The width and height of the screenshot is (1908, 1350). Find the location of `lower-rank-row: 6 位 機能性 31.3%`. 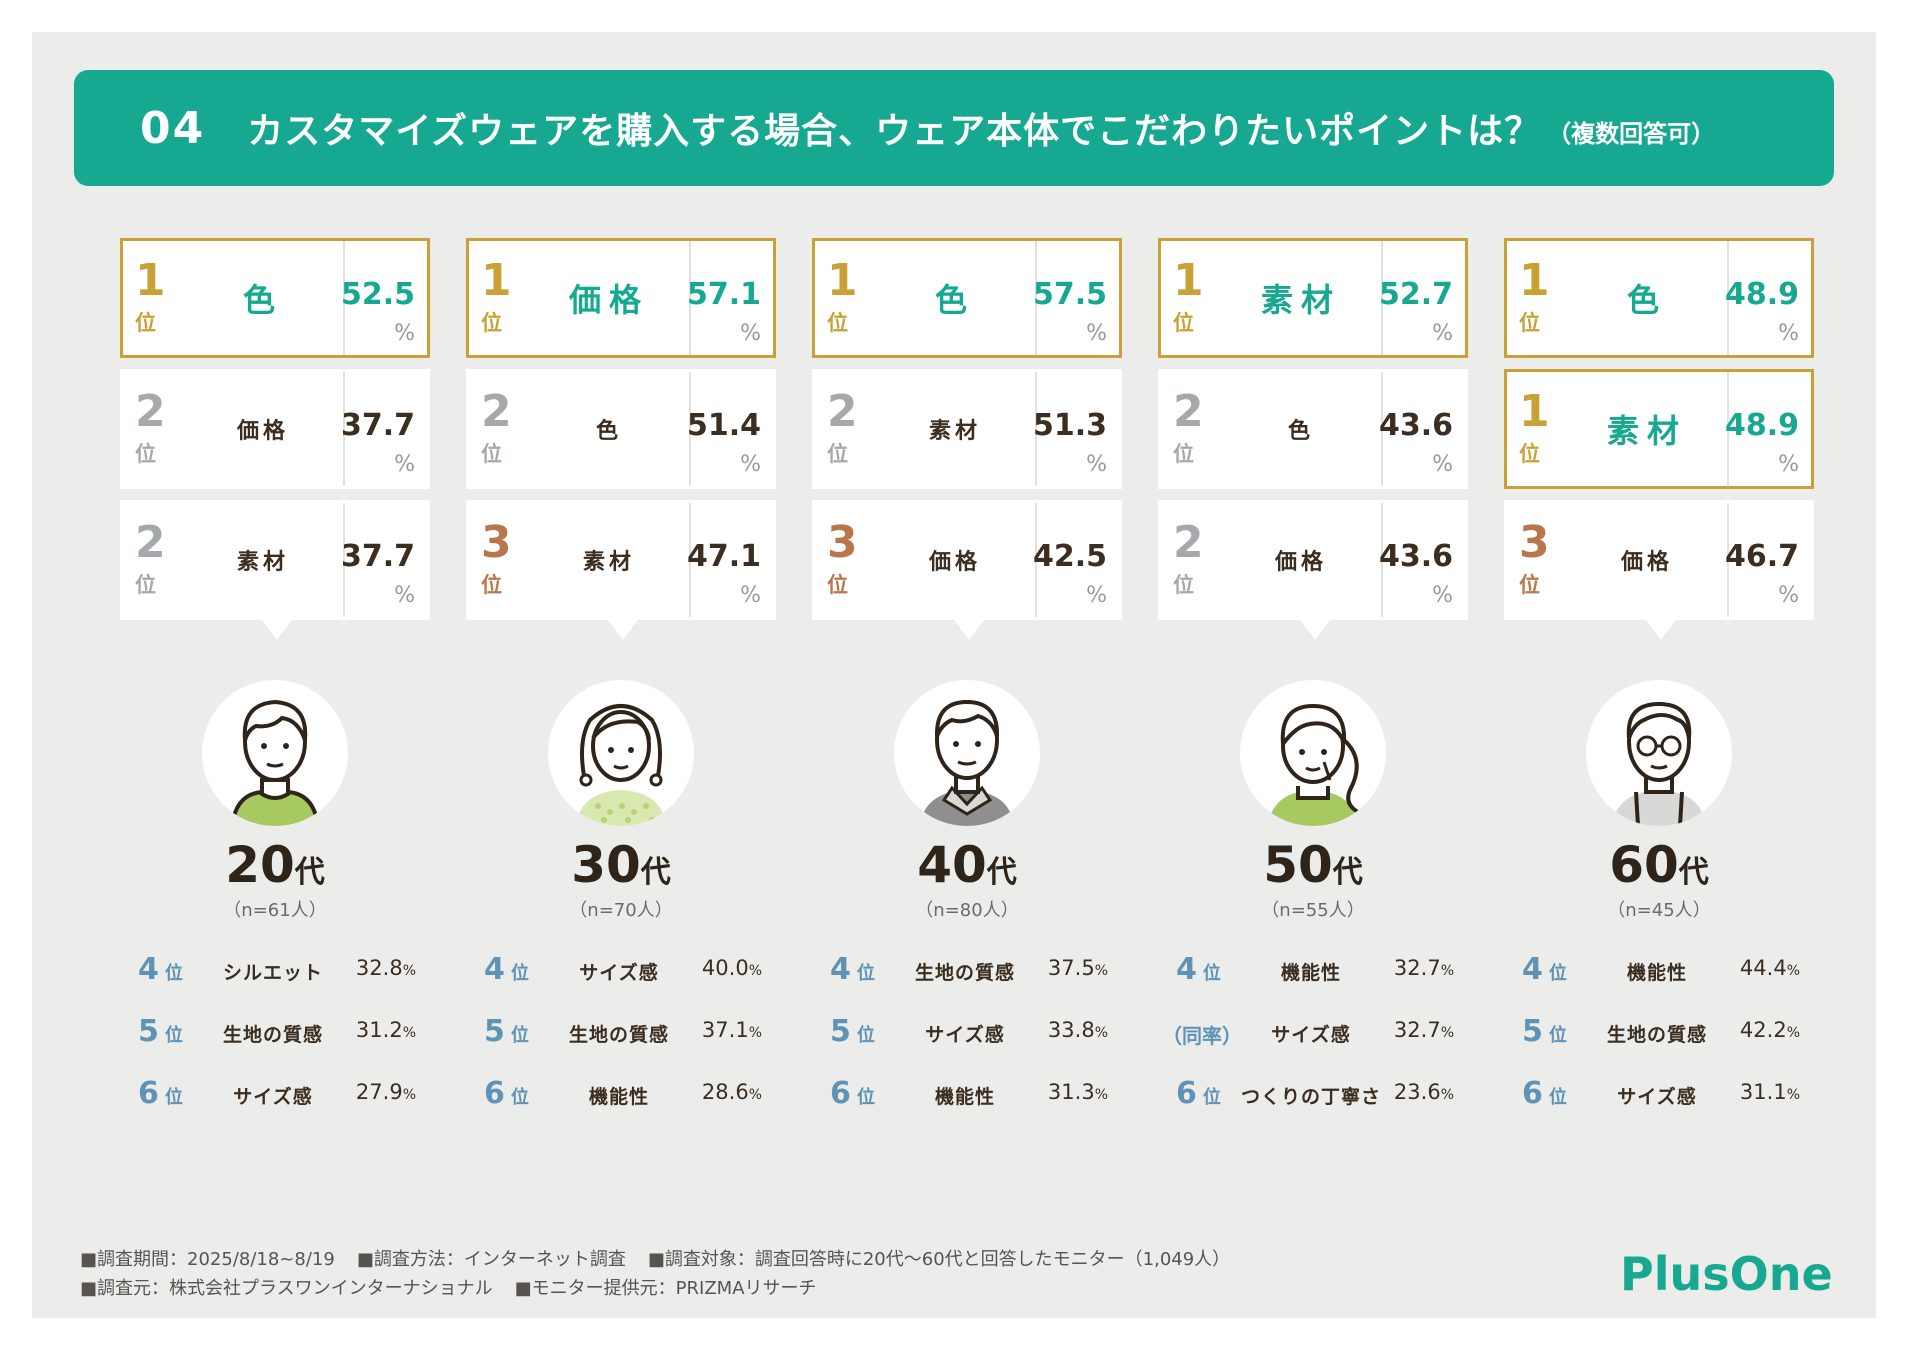

lower-rank-row: 6 位 機能性 31.3% is located at coordinates (967, 1096).